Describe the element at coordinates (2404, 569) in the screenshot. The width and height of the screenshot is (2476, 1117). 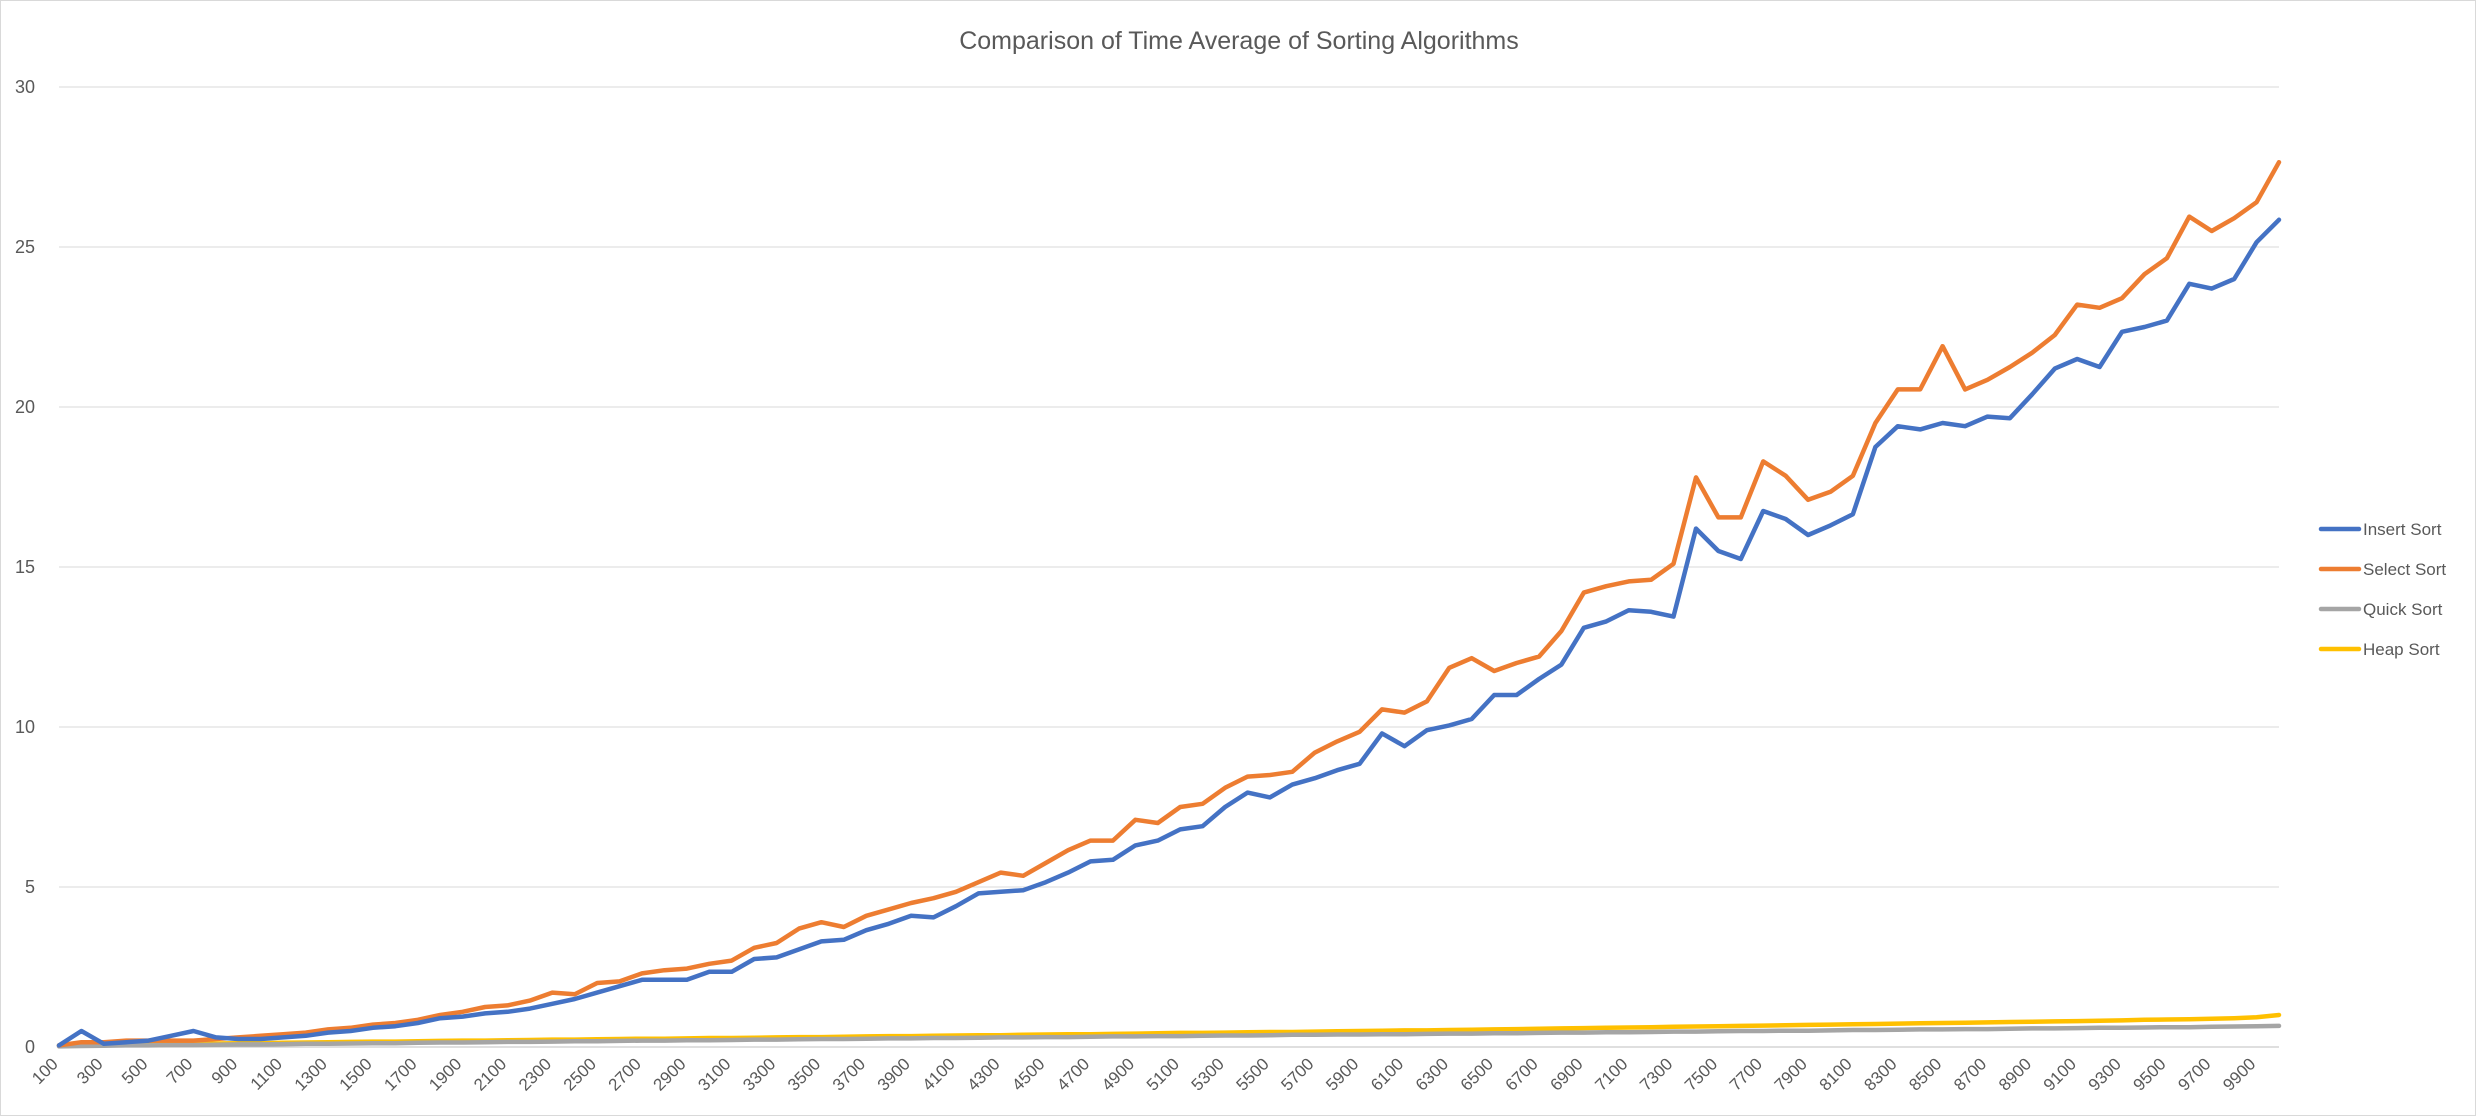
I see `legend-label: Select Sort` at that location.